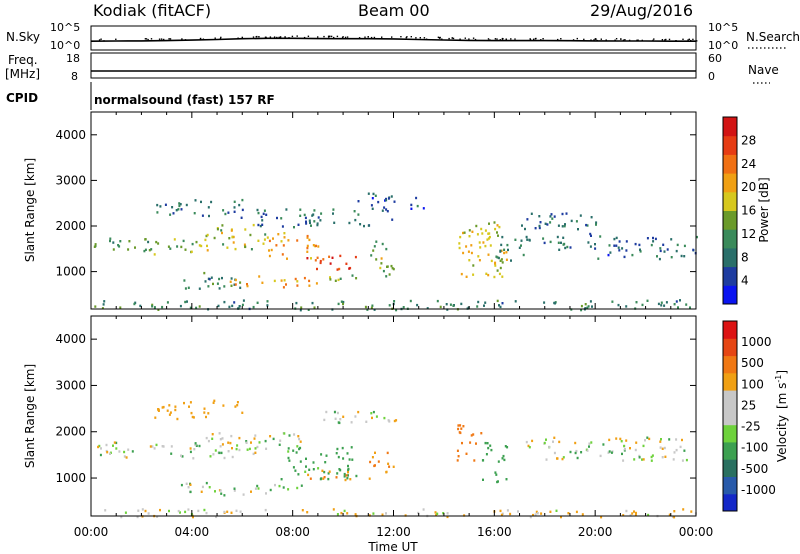 The width and height of the screenshot is (800, 554). Describe the element at coordinates (730, 502) in the screenshot. I see `colorbar-swatch` at that location.